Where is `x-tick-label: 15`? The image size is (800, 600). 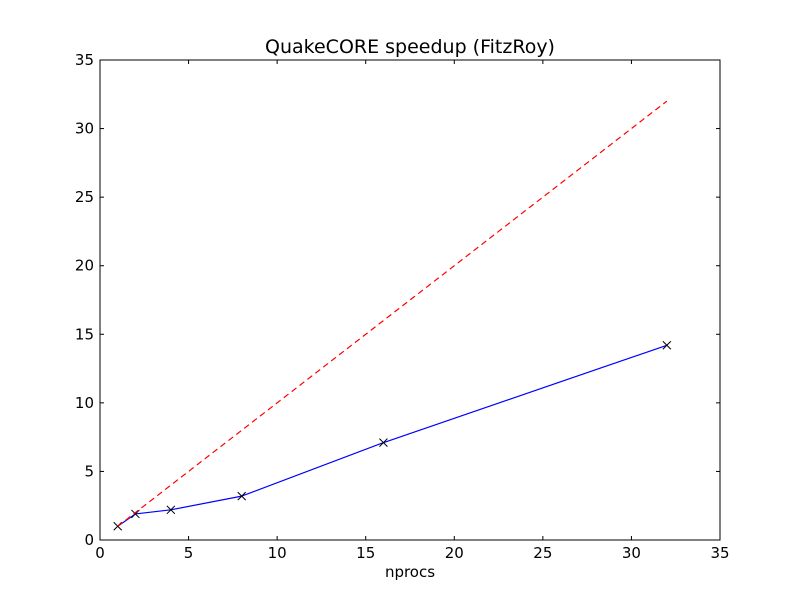 x-tick-label: 15 is located at coordinates (365, 553).